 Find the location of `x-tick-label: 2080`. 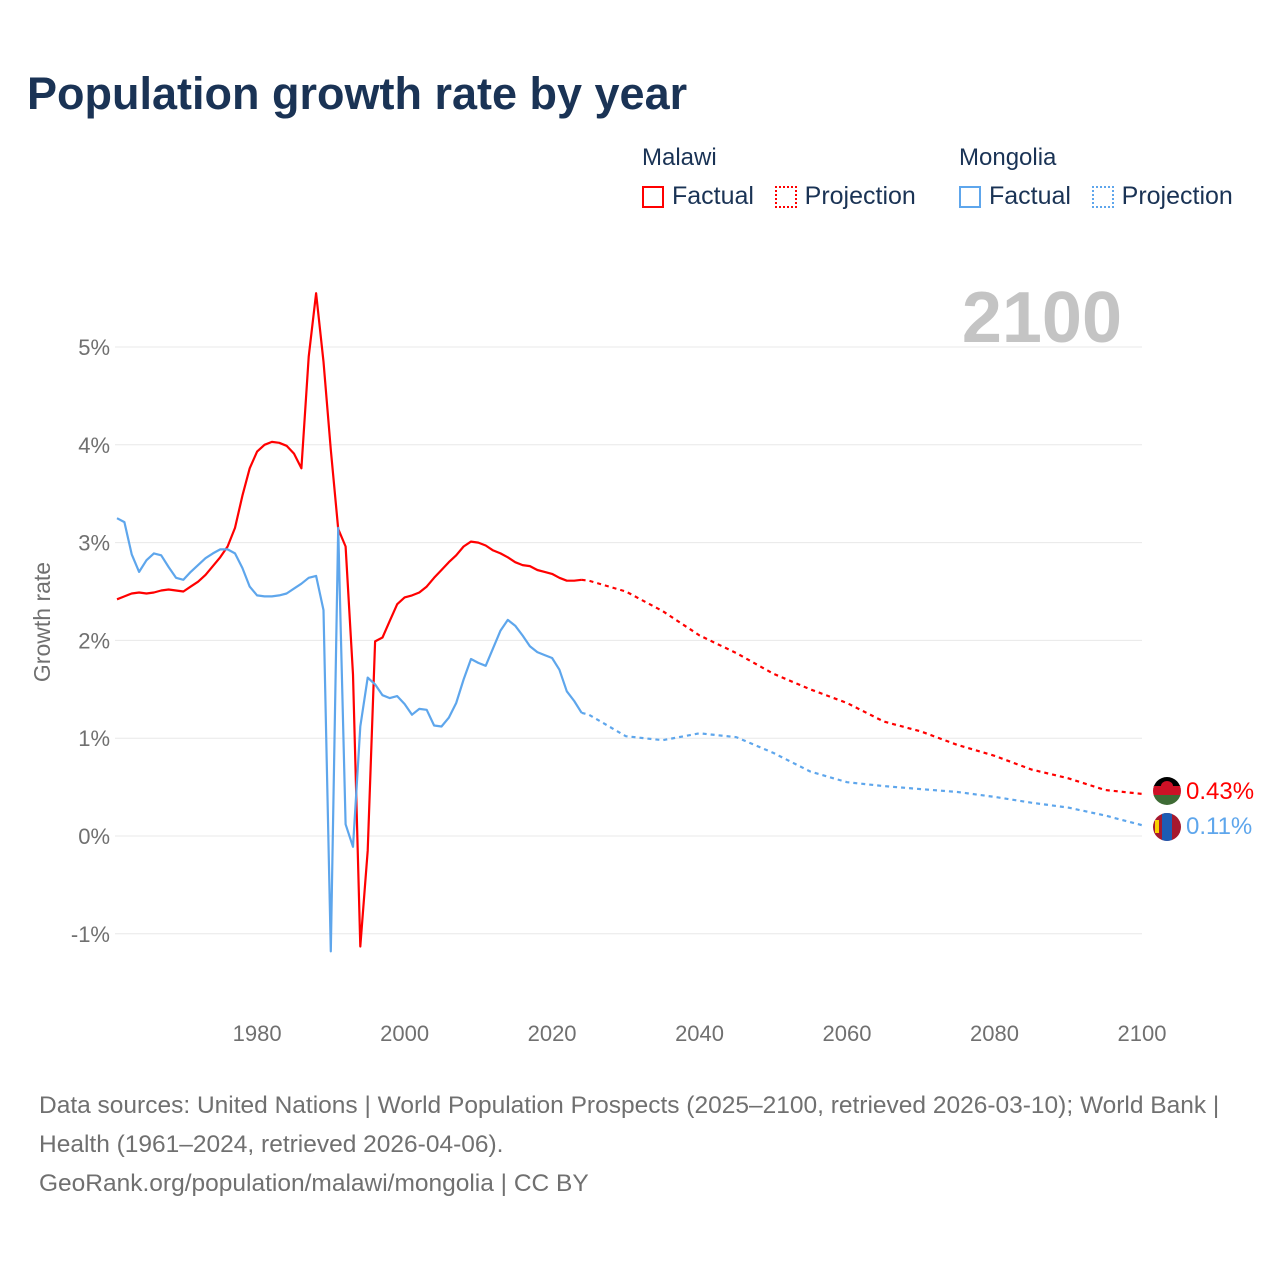

x-tick-label: 2080 is located at coordinates (994, 1033).